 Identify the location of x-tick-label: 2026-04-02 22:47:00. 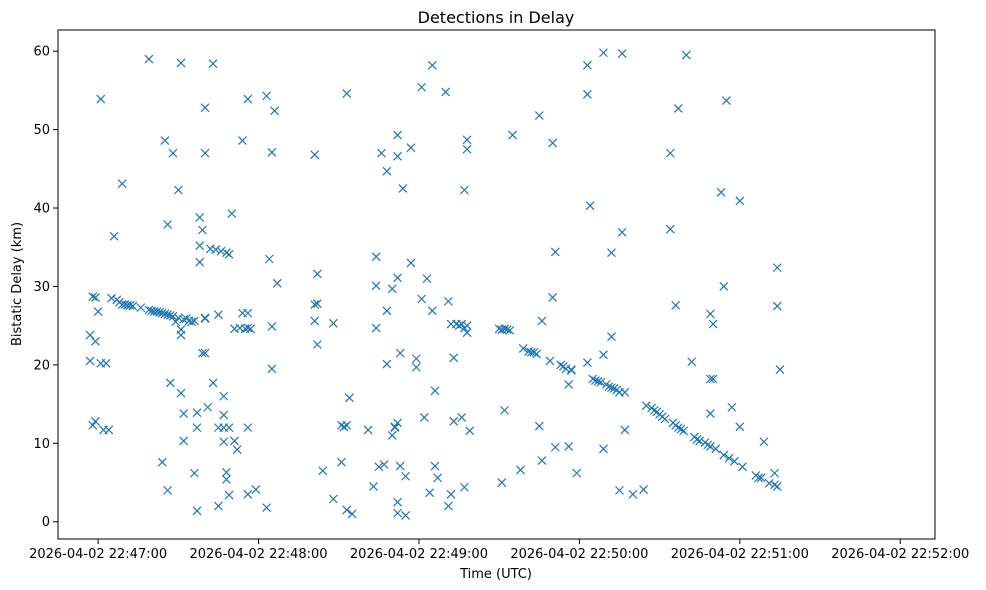
(98, 554).